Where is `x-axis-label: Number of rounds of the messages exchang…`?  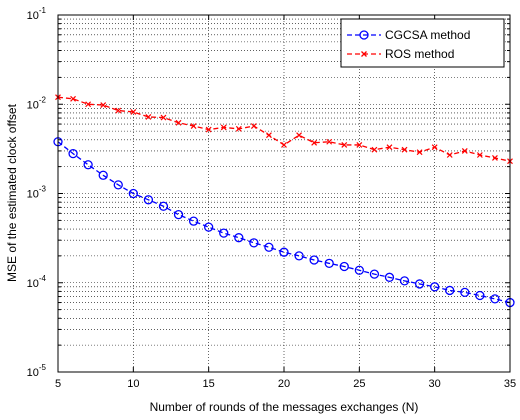 x-axis-label: Number of rounds of the messages exchang… is located at coordinates (284, 407).